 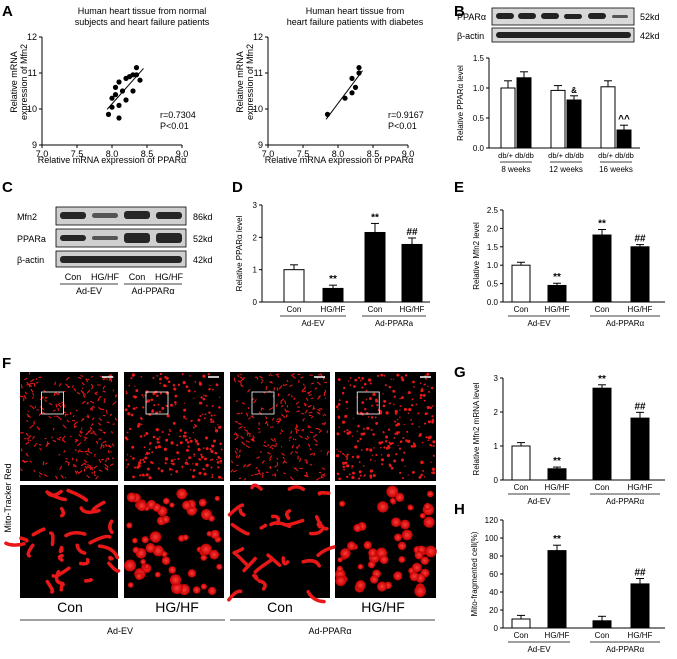 What do you see at coordinates (355, 11) in the screenshot?
I see `chart-title-line: Human heart tissue from` at bounding box center [355, 11].